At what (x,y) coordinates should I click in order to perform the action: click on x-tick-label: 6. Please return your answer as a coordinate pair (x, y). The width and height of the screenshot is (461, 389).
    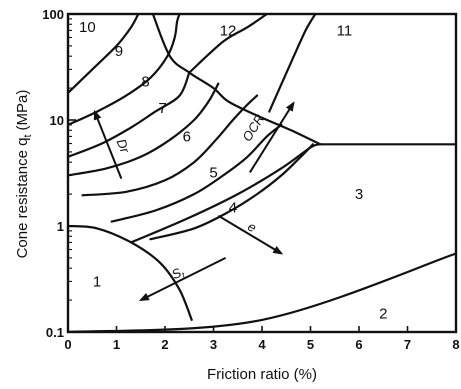
    Looking at the image, I should click on (358, 344).